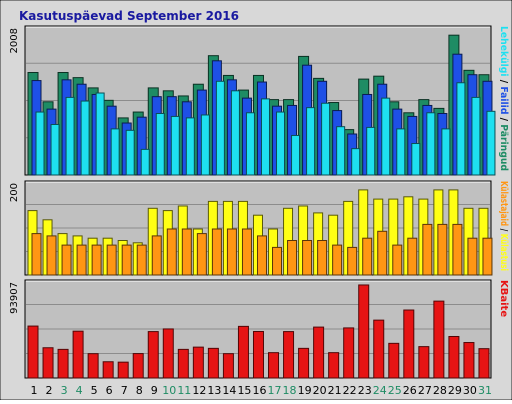 The image size is (512, 404). What do you see at coordinates (94, 390) in the screenshot?
I see `x-tick-label-5: 5` at bounding box center [94, 390].